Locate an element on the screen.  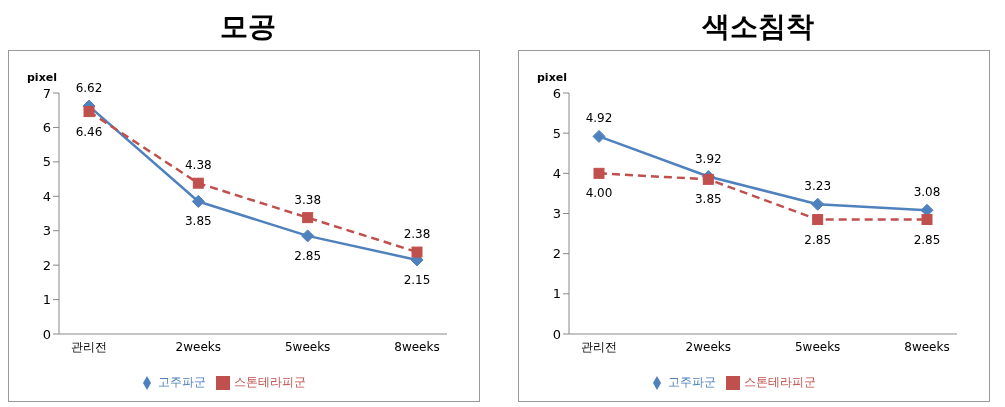
data-label: 4.00 is located at coordinates (599, 193).